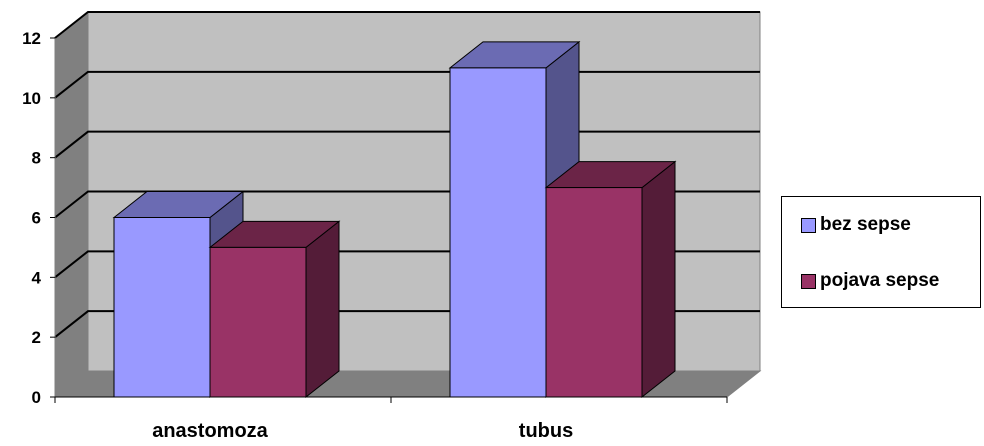 This screenshot has width=984, height=446. Describe the element at coordinates (36, 337) in the screenshot. I see `y-tick-label: 2` at that location.